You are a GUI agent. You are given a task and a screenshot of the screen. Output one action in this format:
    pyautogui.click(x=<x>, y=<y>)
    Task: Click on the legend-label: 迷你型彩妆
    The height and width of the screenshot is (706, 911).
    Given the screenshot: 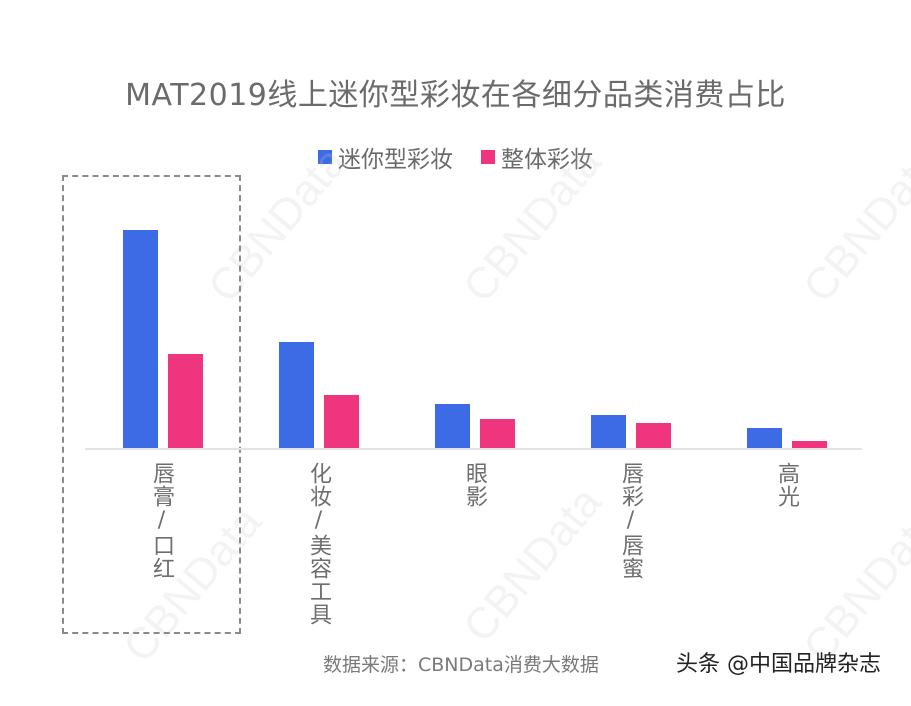 What is the action you would take?
    pyautogui.click(x=395, y=160)
    